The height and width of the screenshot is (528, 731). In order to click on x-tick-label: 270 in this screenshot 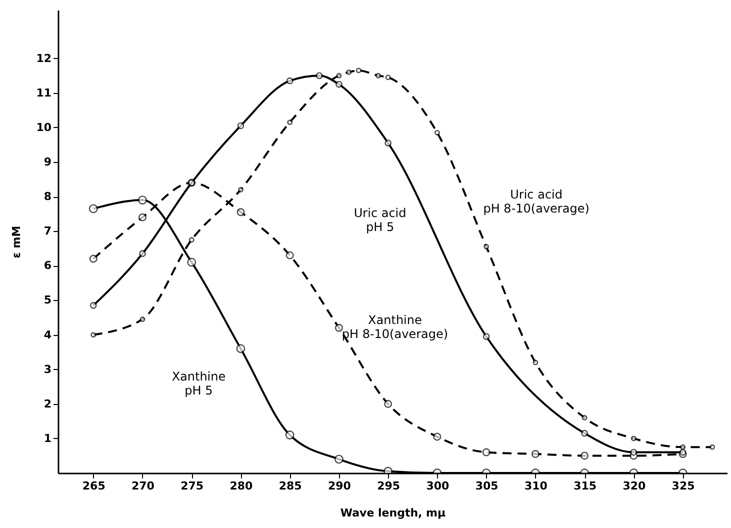, I will do `click(143, 486)`.